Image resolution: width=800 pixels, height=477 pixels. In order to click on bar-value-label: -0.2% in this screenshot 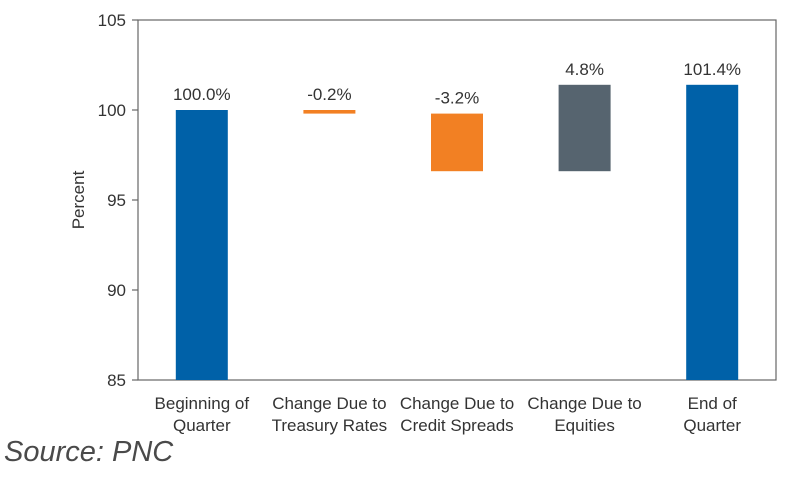, I will do `click(329, 94)`.